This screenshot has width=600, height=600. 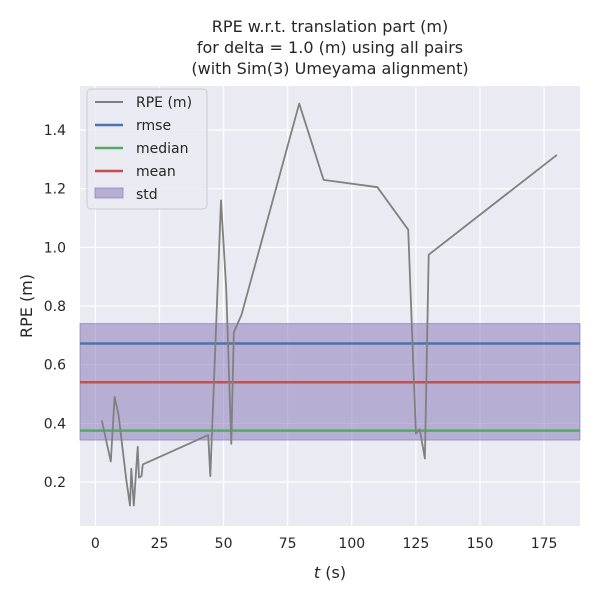 I want to click on chart-title-line-1: RPE w.r.t. translation part (m), so click(x=330, y=26).